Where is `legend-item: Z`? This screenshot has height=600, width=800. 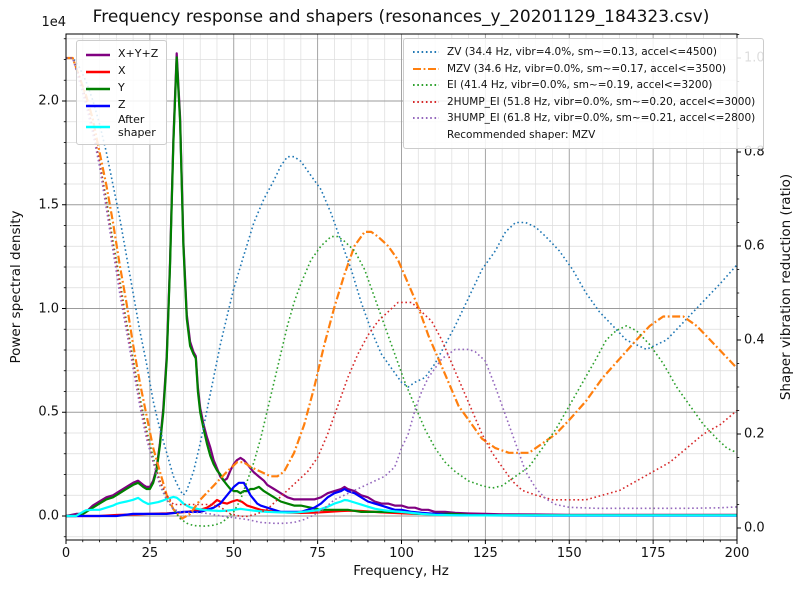 legend-item: Z is located at coordinates (121, 105).